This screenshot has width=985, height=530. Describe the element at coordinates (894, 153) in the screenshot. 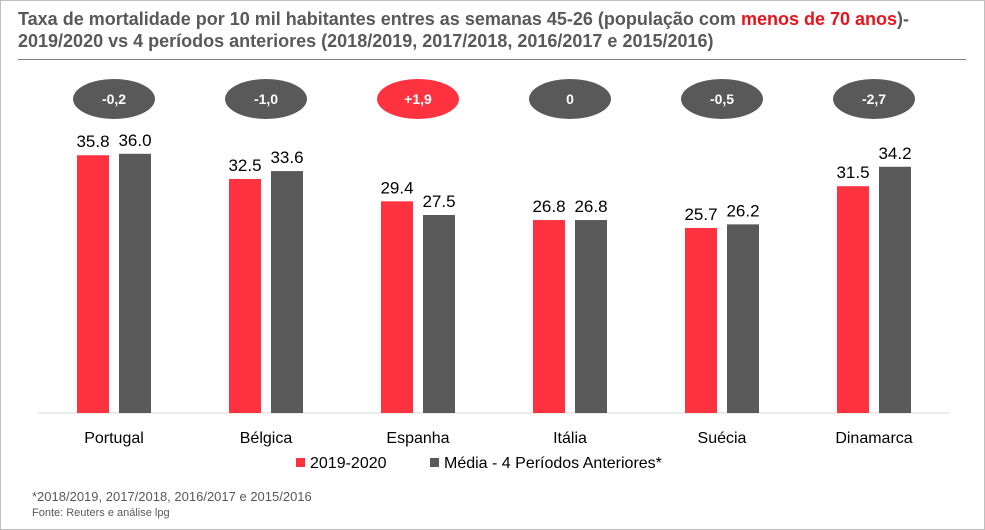

I see `data-label: 34.2` at that location.